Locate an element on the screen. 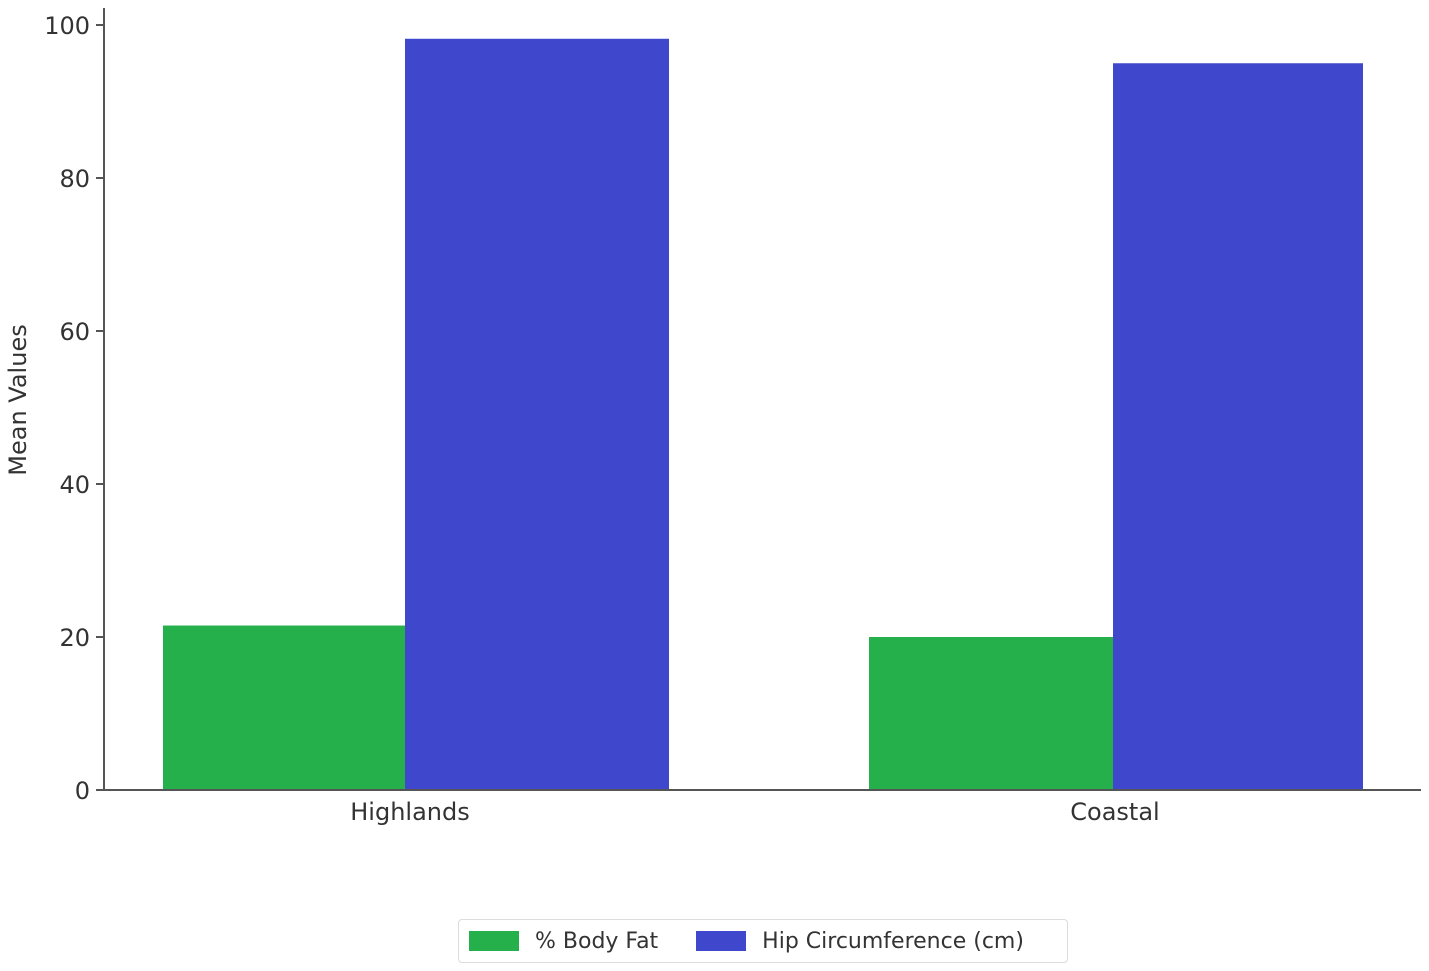  y-tick-label-60: 60 is located at coordinates (74, 332).